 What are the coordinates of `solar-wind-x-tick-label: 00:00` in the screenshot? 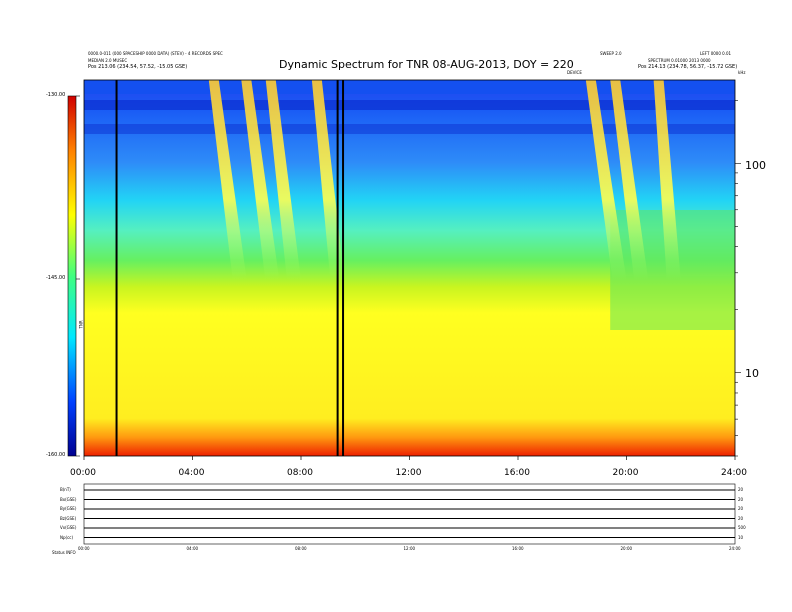 It's located at (84, 548).